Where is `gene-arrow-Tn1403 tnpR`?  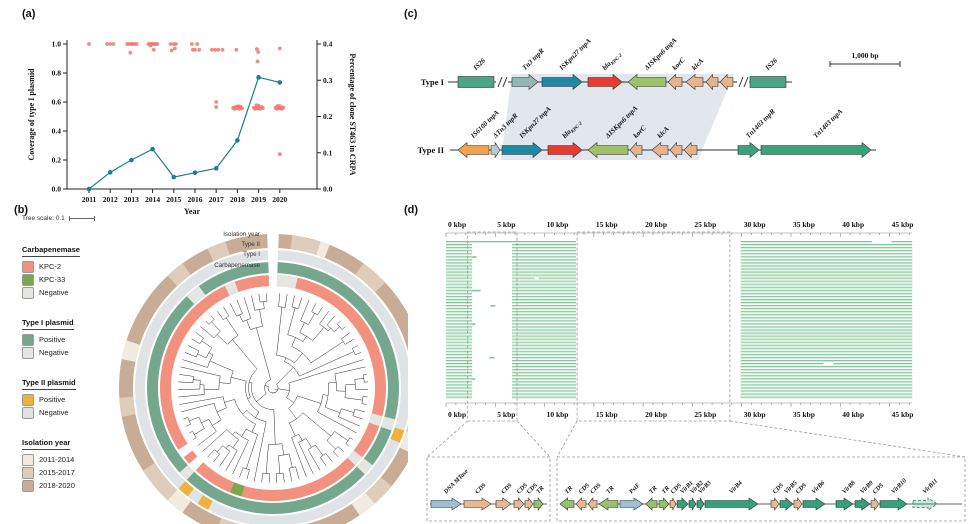
gene-arrow-Tn1403 tnpR is located at coordinates (748, 150).